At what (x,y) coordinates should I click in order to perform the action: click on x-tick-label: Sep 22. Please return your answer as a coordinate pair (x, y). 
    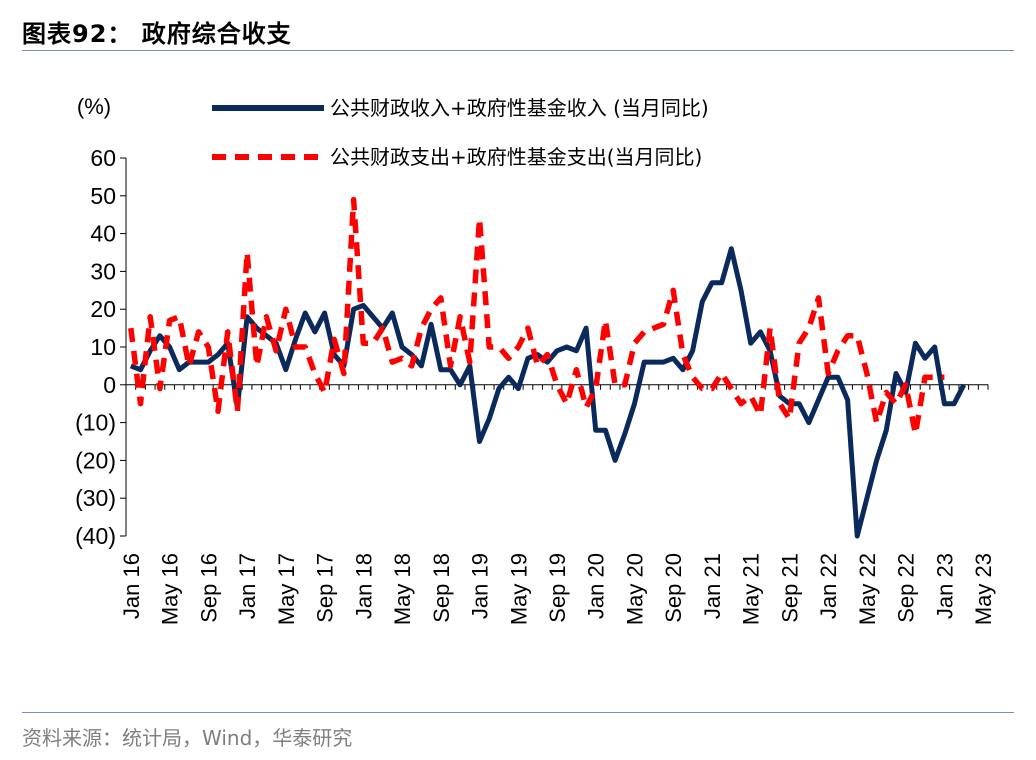
    Looking at the image, I should click on (906, 588).